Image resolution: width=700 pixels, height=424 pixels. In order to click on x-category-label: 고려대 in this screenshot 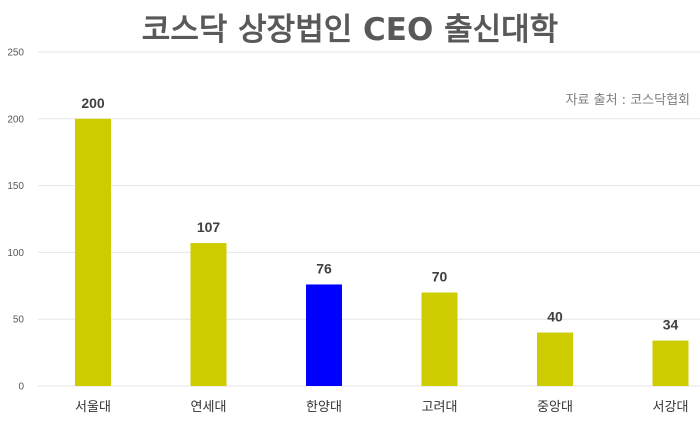, I will do `click(440, 407)`.